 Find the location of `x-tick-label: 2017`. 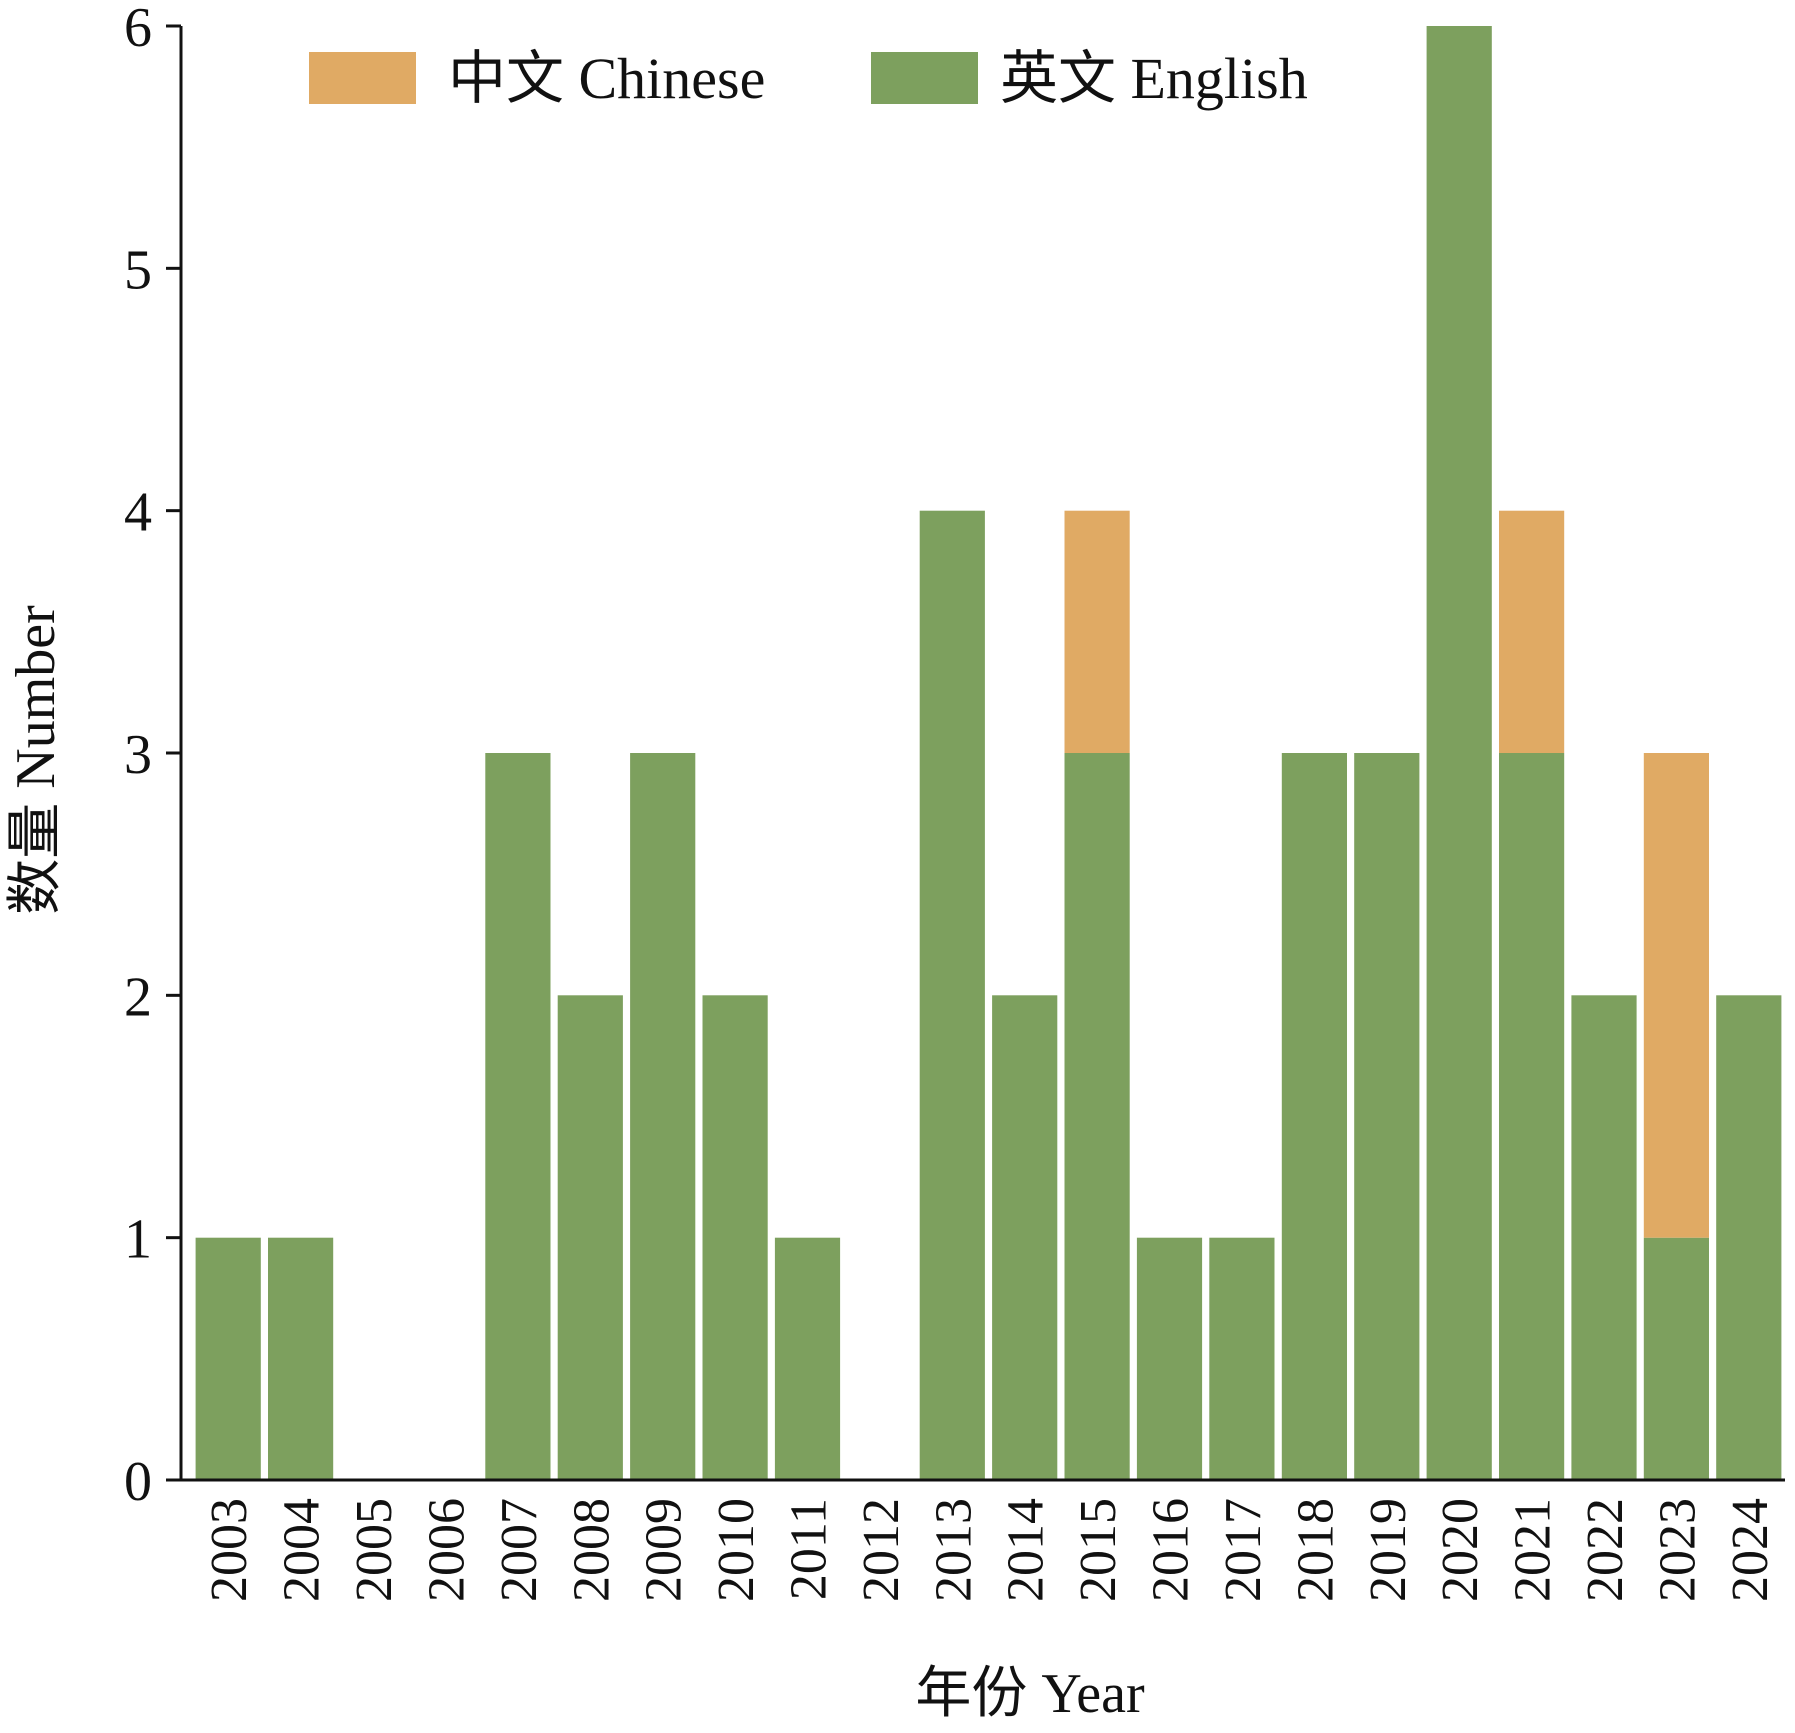

x-tick-label: 2017 is located at coordinates (1243, 1550).